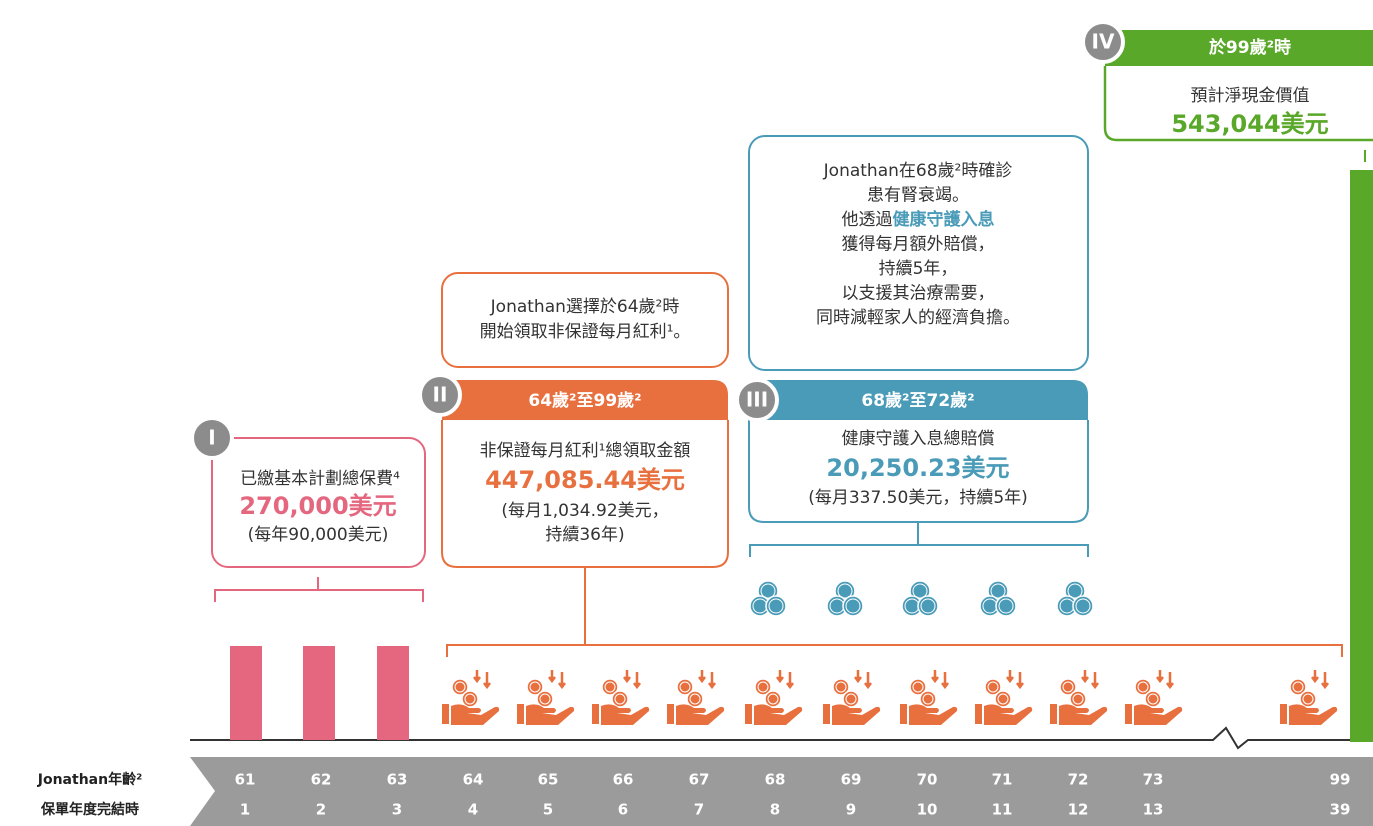  What do you see at coordinates (1249, 124) in the screenshot?
I see `stage4-amount: 543,044美元` at bounding box center [1249, 124].